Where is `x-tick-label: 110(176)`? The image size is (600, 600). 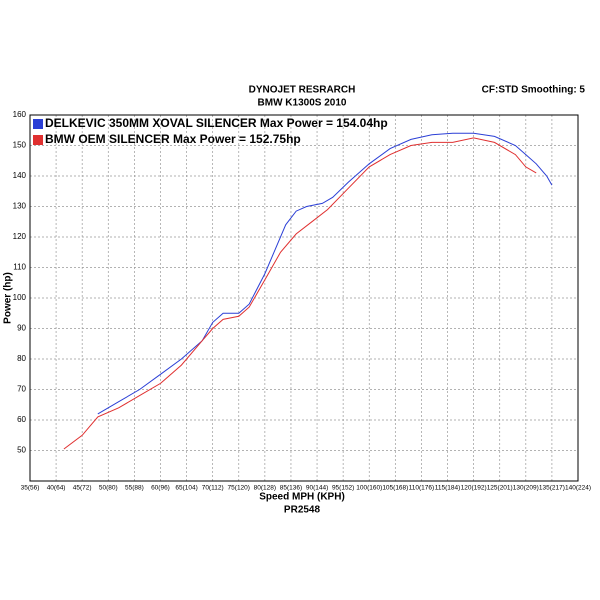
x-tick-label: 110(176) is located at coordinates (422, 488).